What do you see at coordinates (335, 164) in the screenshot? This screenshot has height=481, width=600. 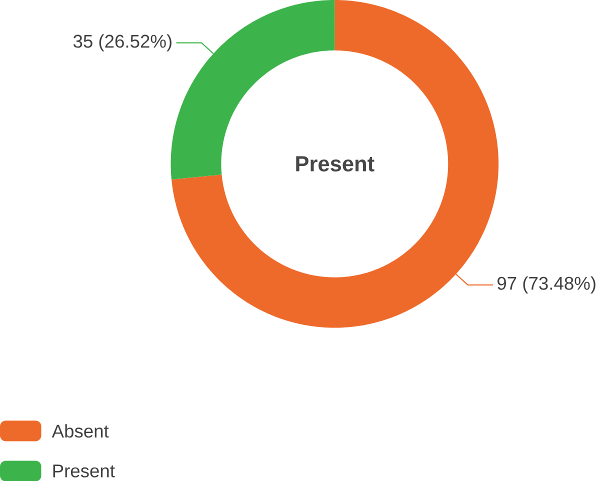 I see `text: Present` at bounding box center [335, 164].